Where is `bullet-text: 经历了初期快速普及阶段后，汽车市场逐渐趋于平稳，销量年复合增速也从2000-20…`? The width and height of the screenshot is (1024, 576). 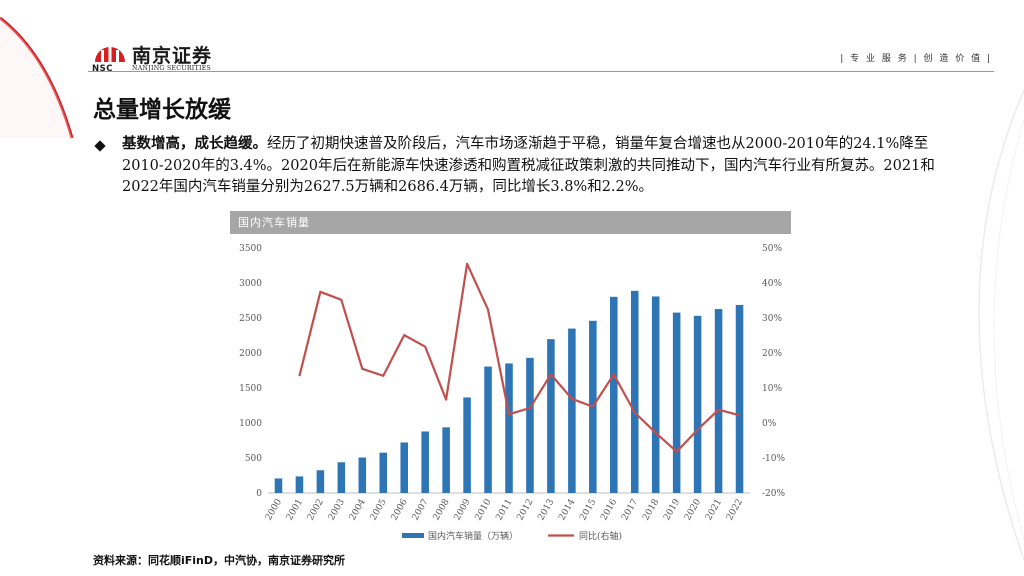
bullet-text: 经历了初期快速普及阶段后，汽车市场逐渐趋于平稳，销量年复合增速也从2000-20… is located at coordinates (528, 165).